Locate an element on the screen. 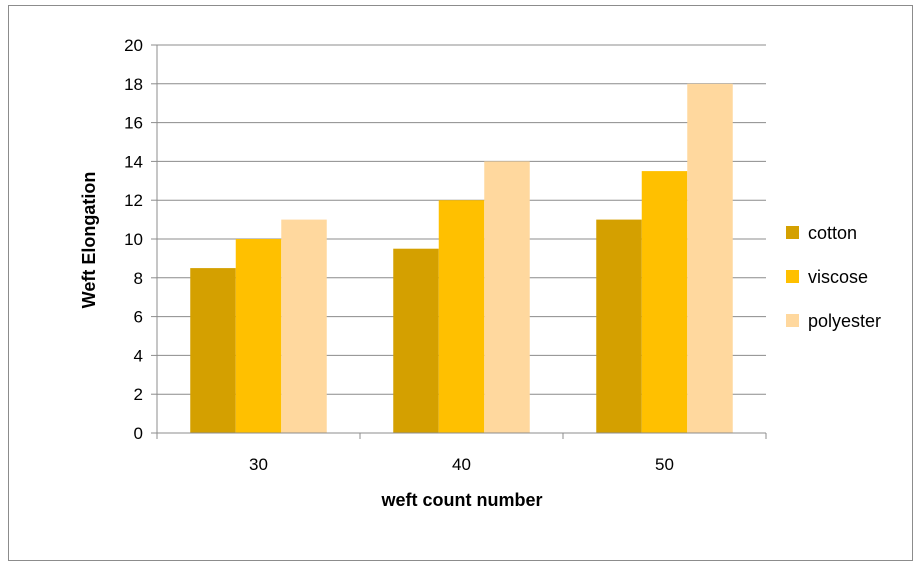 This screenshot has width=920, height=567. x-tick-labels: 30 40 50 is located at coordinates (461, 464).